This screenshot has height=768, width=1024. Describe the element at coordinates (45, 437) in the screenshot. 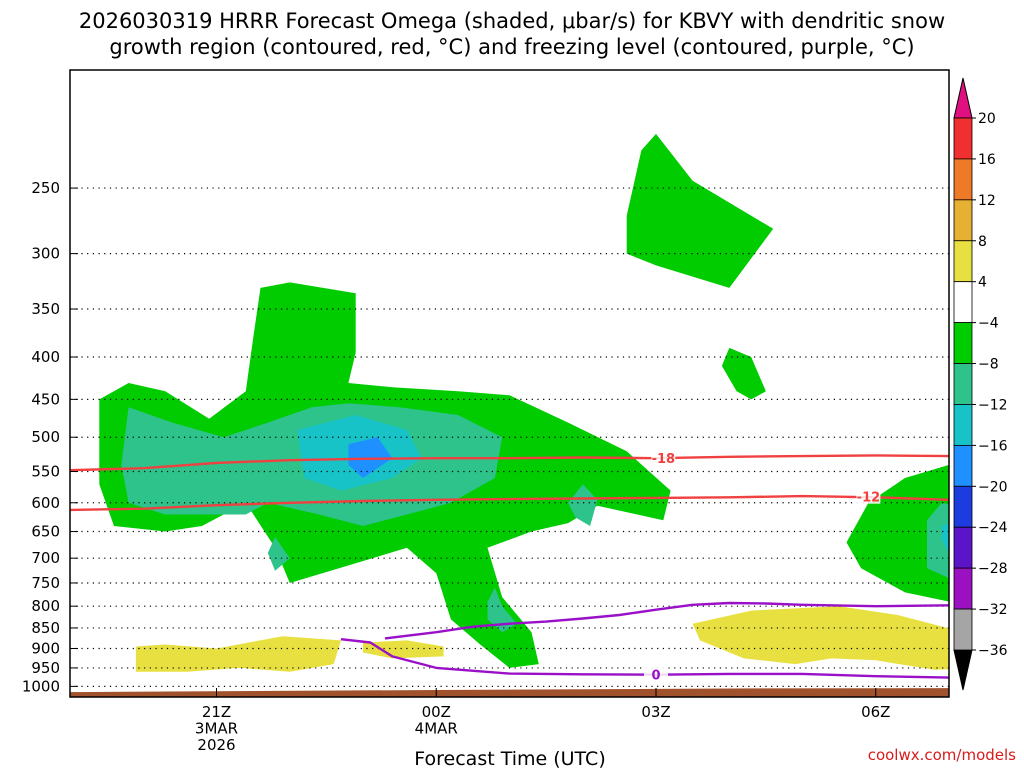

I see `y-tick-label-500: 500` at that location.